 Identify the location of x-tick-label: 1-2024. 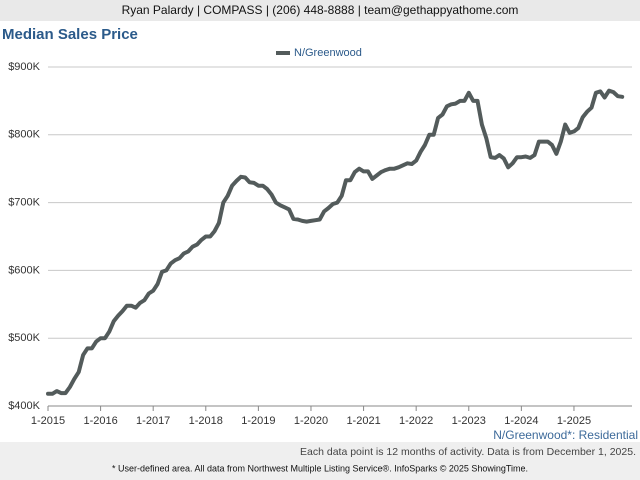
(521, 421).